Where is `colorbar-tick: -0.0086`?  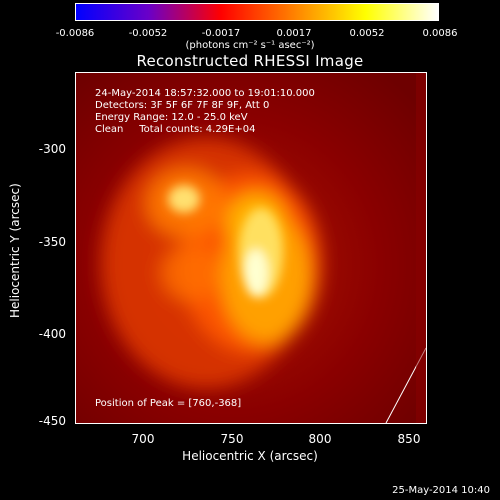 colorbar-tick: -0.0086 is located at coordinates (75, 33).